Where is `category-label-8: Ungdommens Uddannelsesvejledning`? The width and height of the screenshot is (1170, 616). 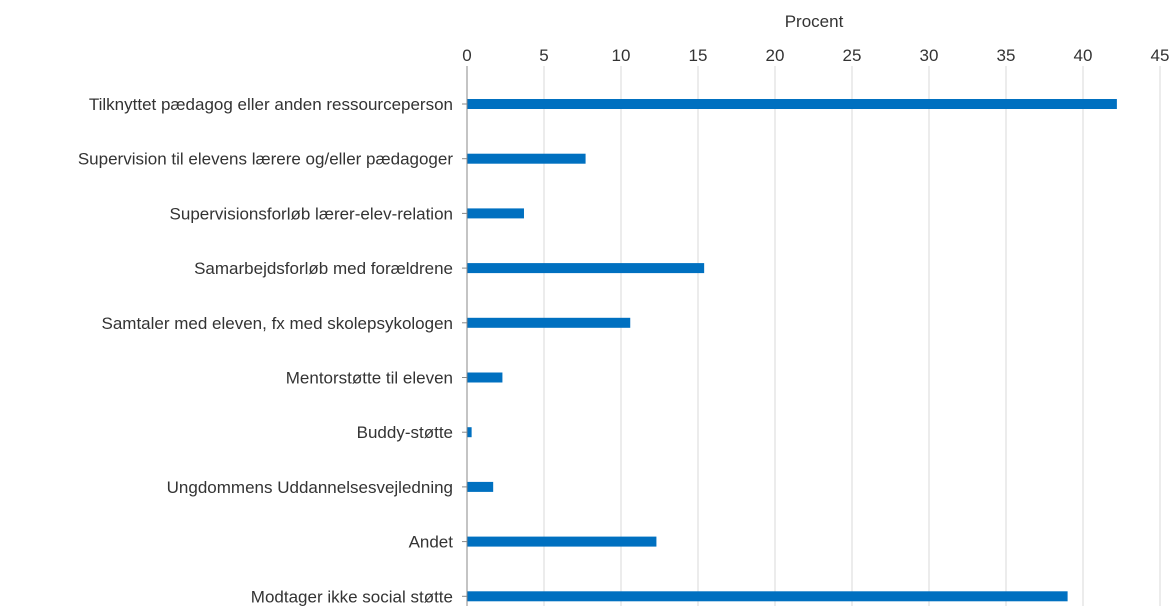 category-label-8: Ungdommens Uddannelsesvejledning is located at coordinates (310, 487).